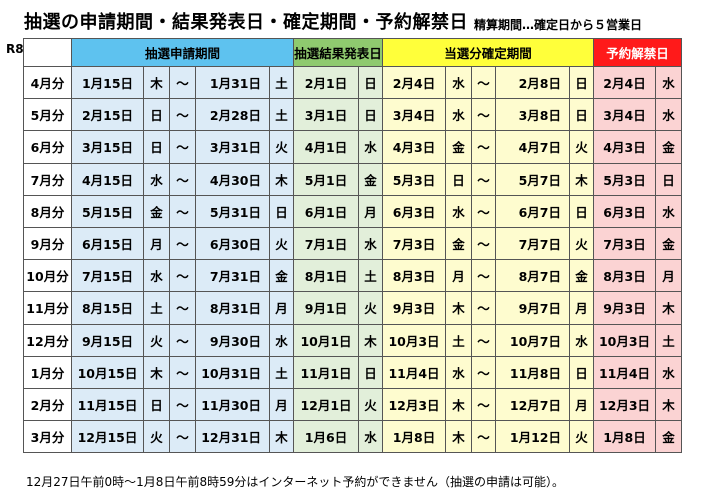  What do you see at coordinates (637, 52) in the screenshot?
I see `release-header: 予約解禁日` at bounding box center [637, 52].